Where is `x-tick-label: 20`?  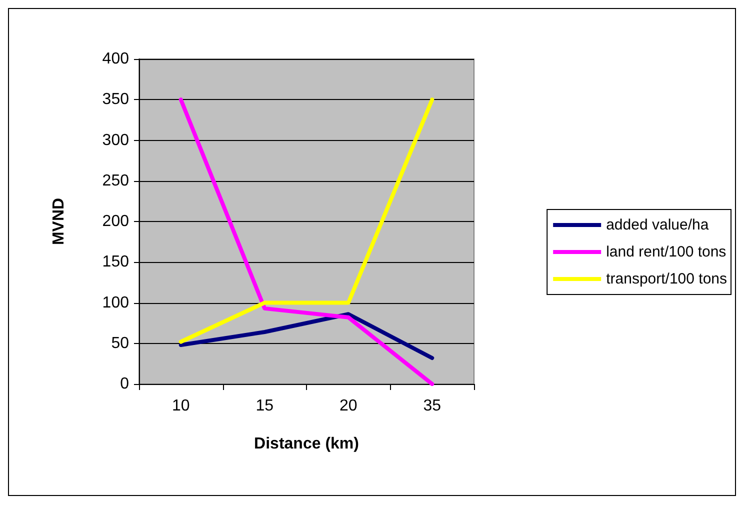
x-tick-label: 20 is located at coordinates (348, 406).